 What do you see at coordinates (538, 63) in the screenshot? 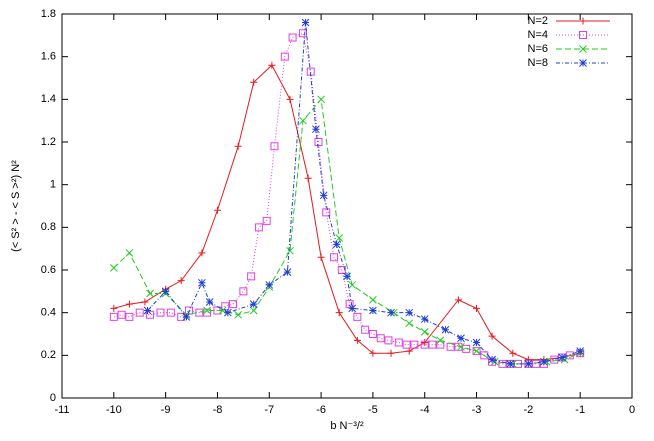
I see `legend-label: N=8` at bounding box center [538, 63].